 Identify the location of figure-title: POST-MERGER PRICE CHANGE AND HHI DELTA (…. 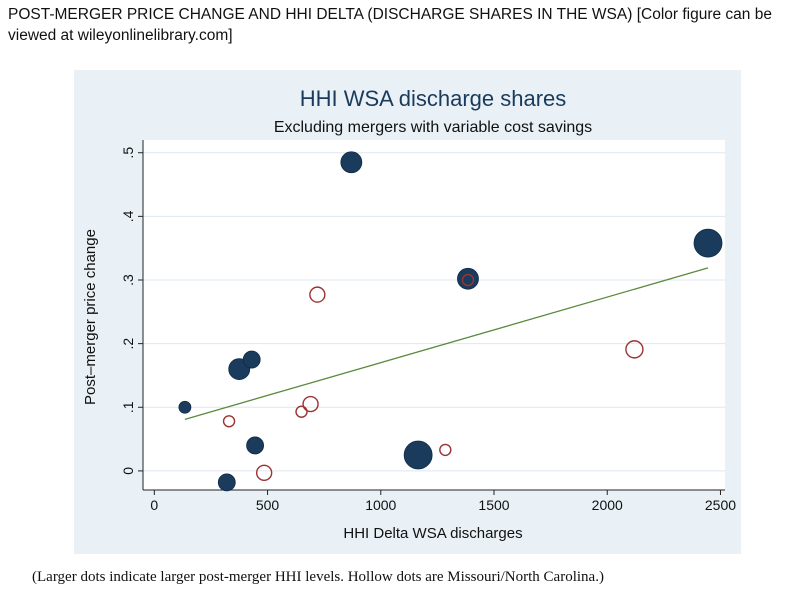
(390, 25).